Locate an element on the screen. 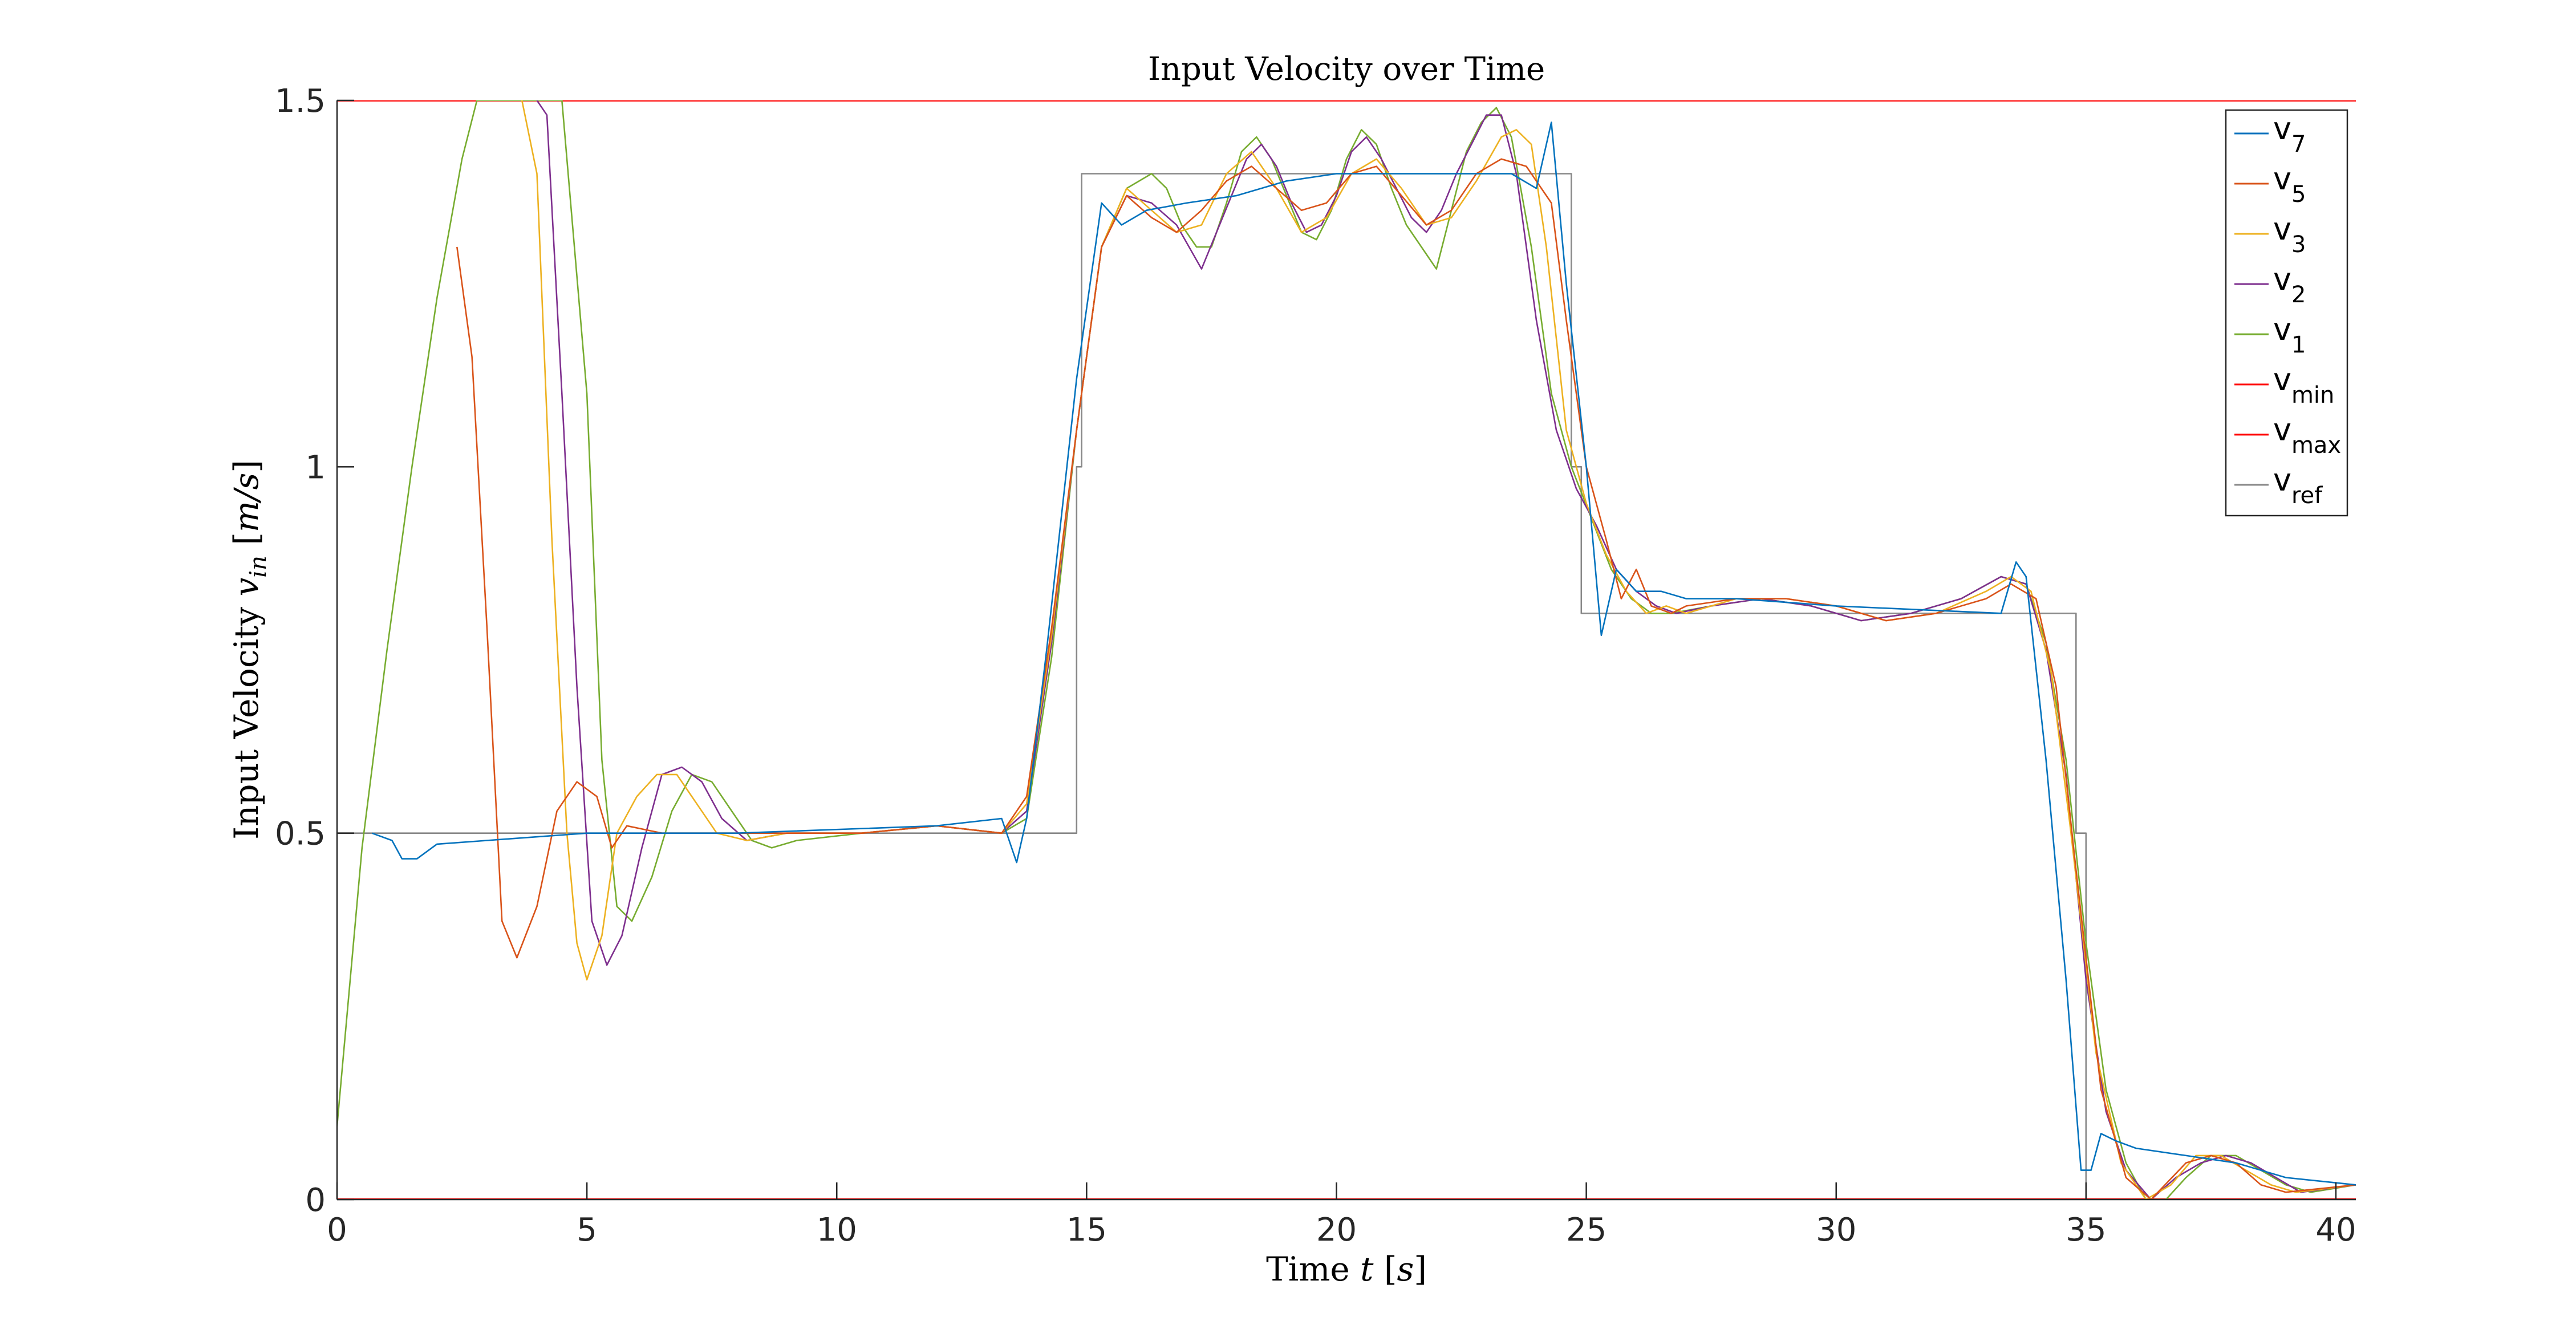 The width and height of the screenshot is (2576, 1333). x-tick-label: 0 is located at coordinates (337, 1230).